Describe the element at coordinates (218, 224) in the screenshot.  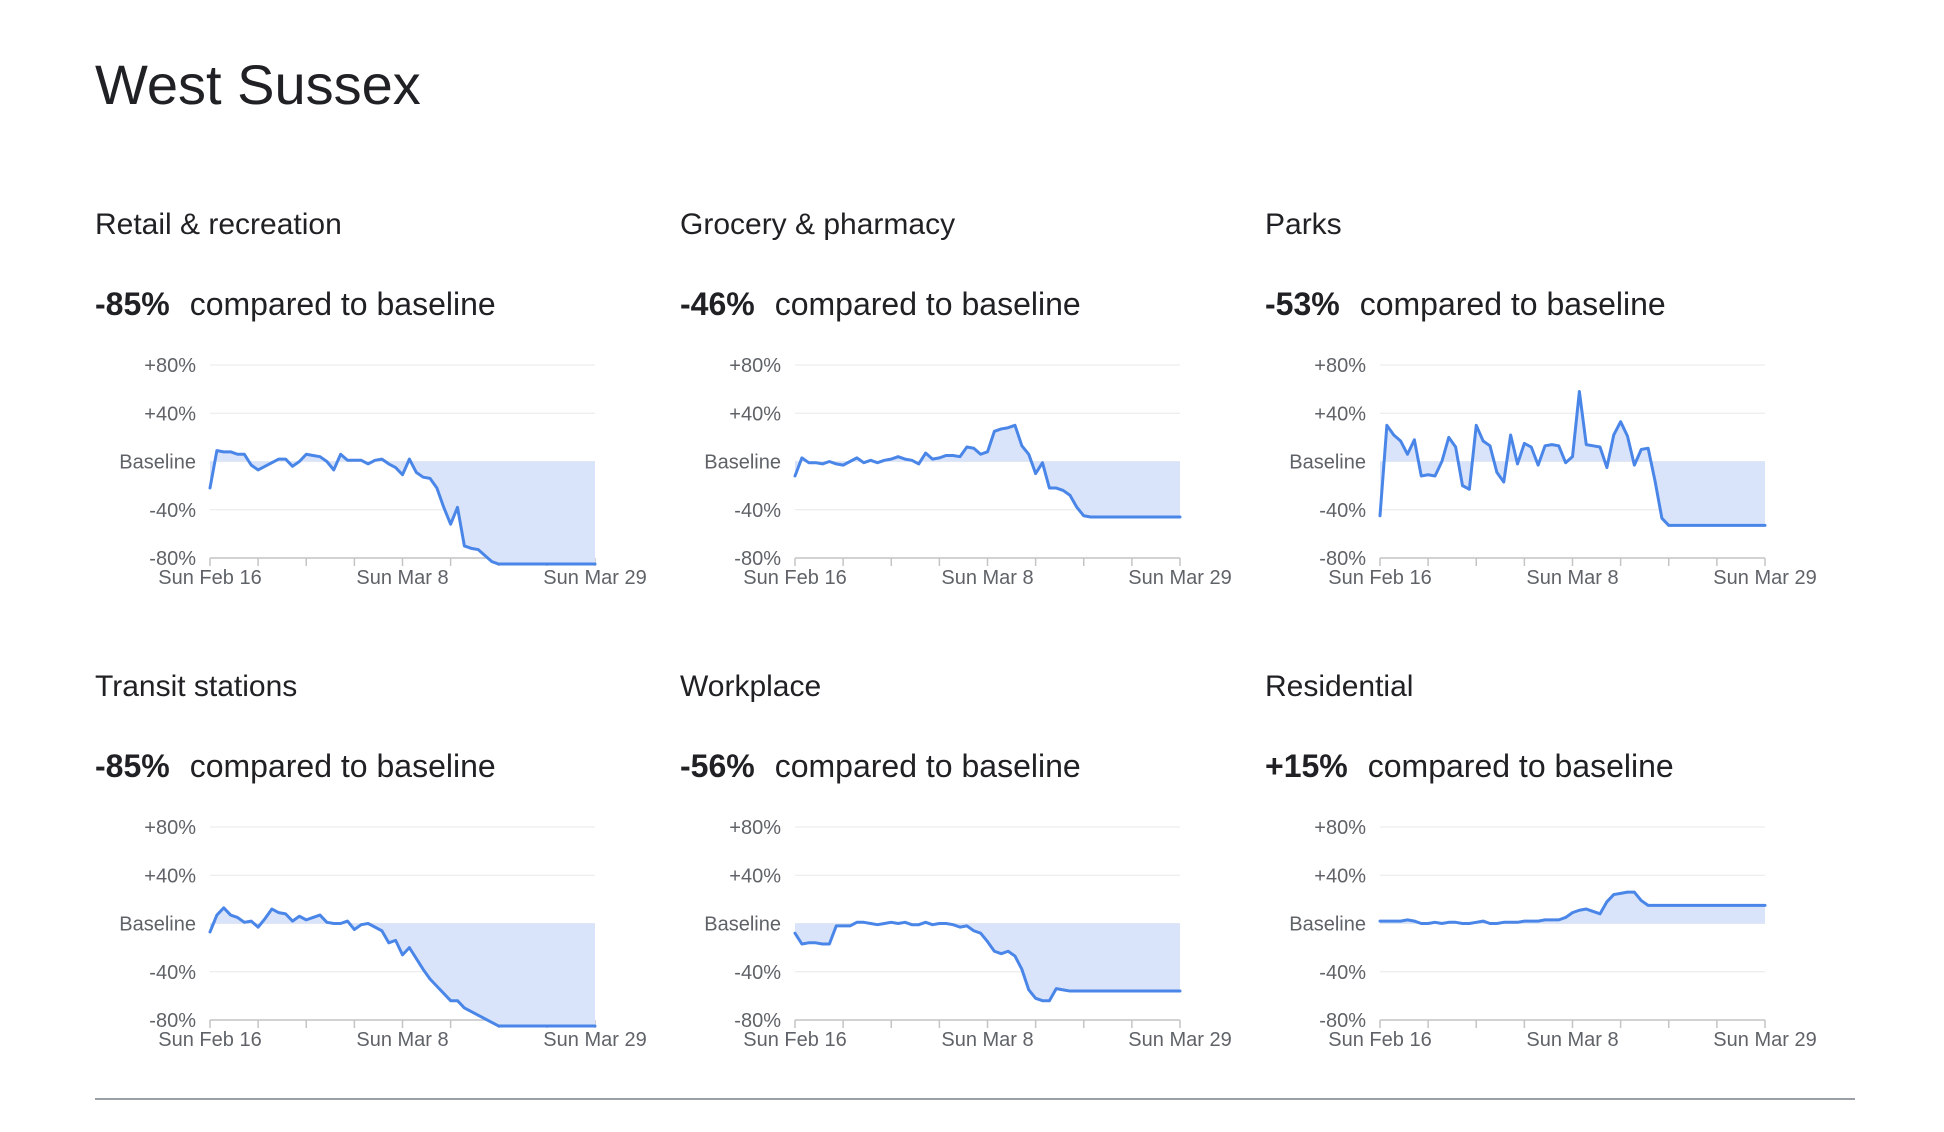
I see `panel-title: Retail & recreation` at that location.